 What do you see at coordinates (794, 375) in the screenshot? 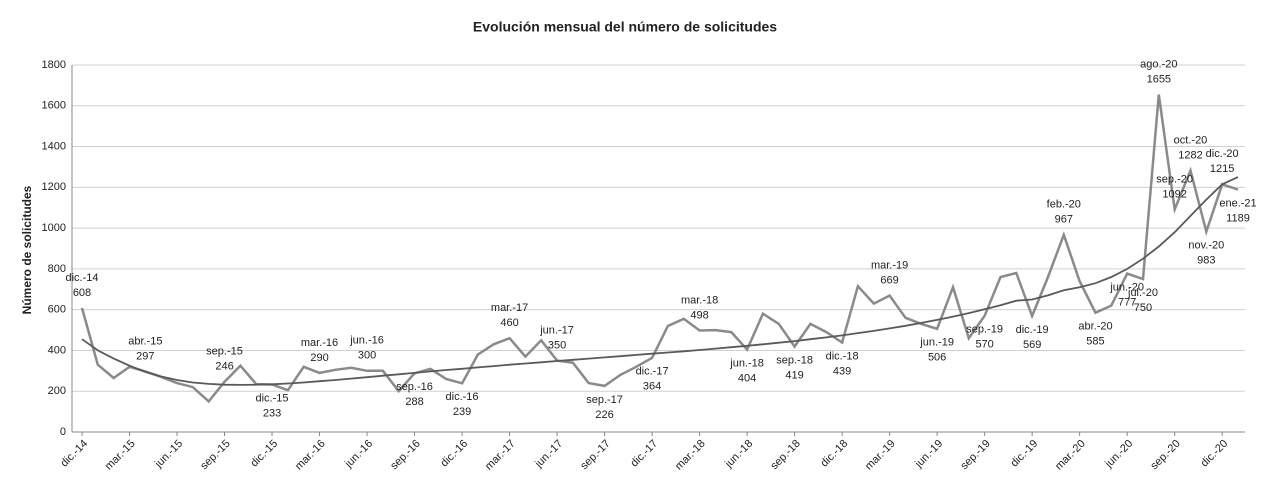
I see `data-label: 419` at bounding box center [794, 375].